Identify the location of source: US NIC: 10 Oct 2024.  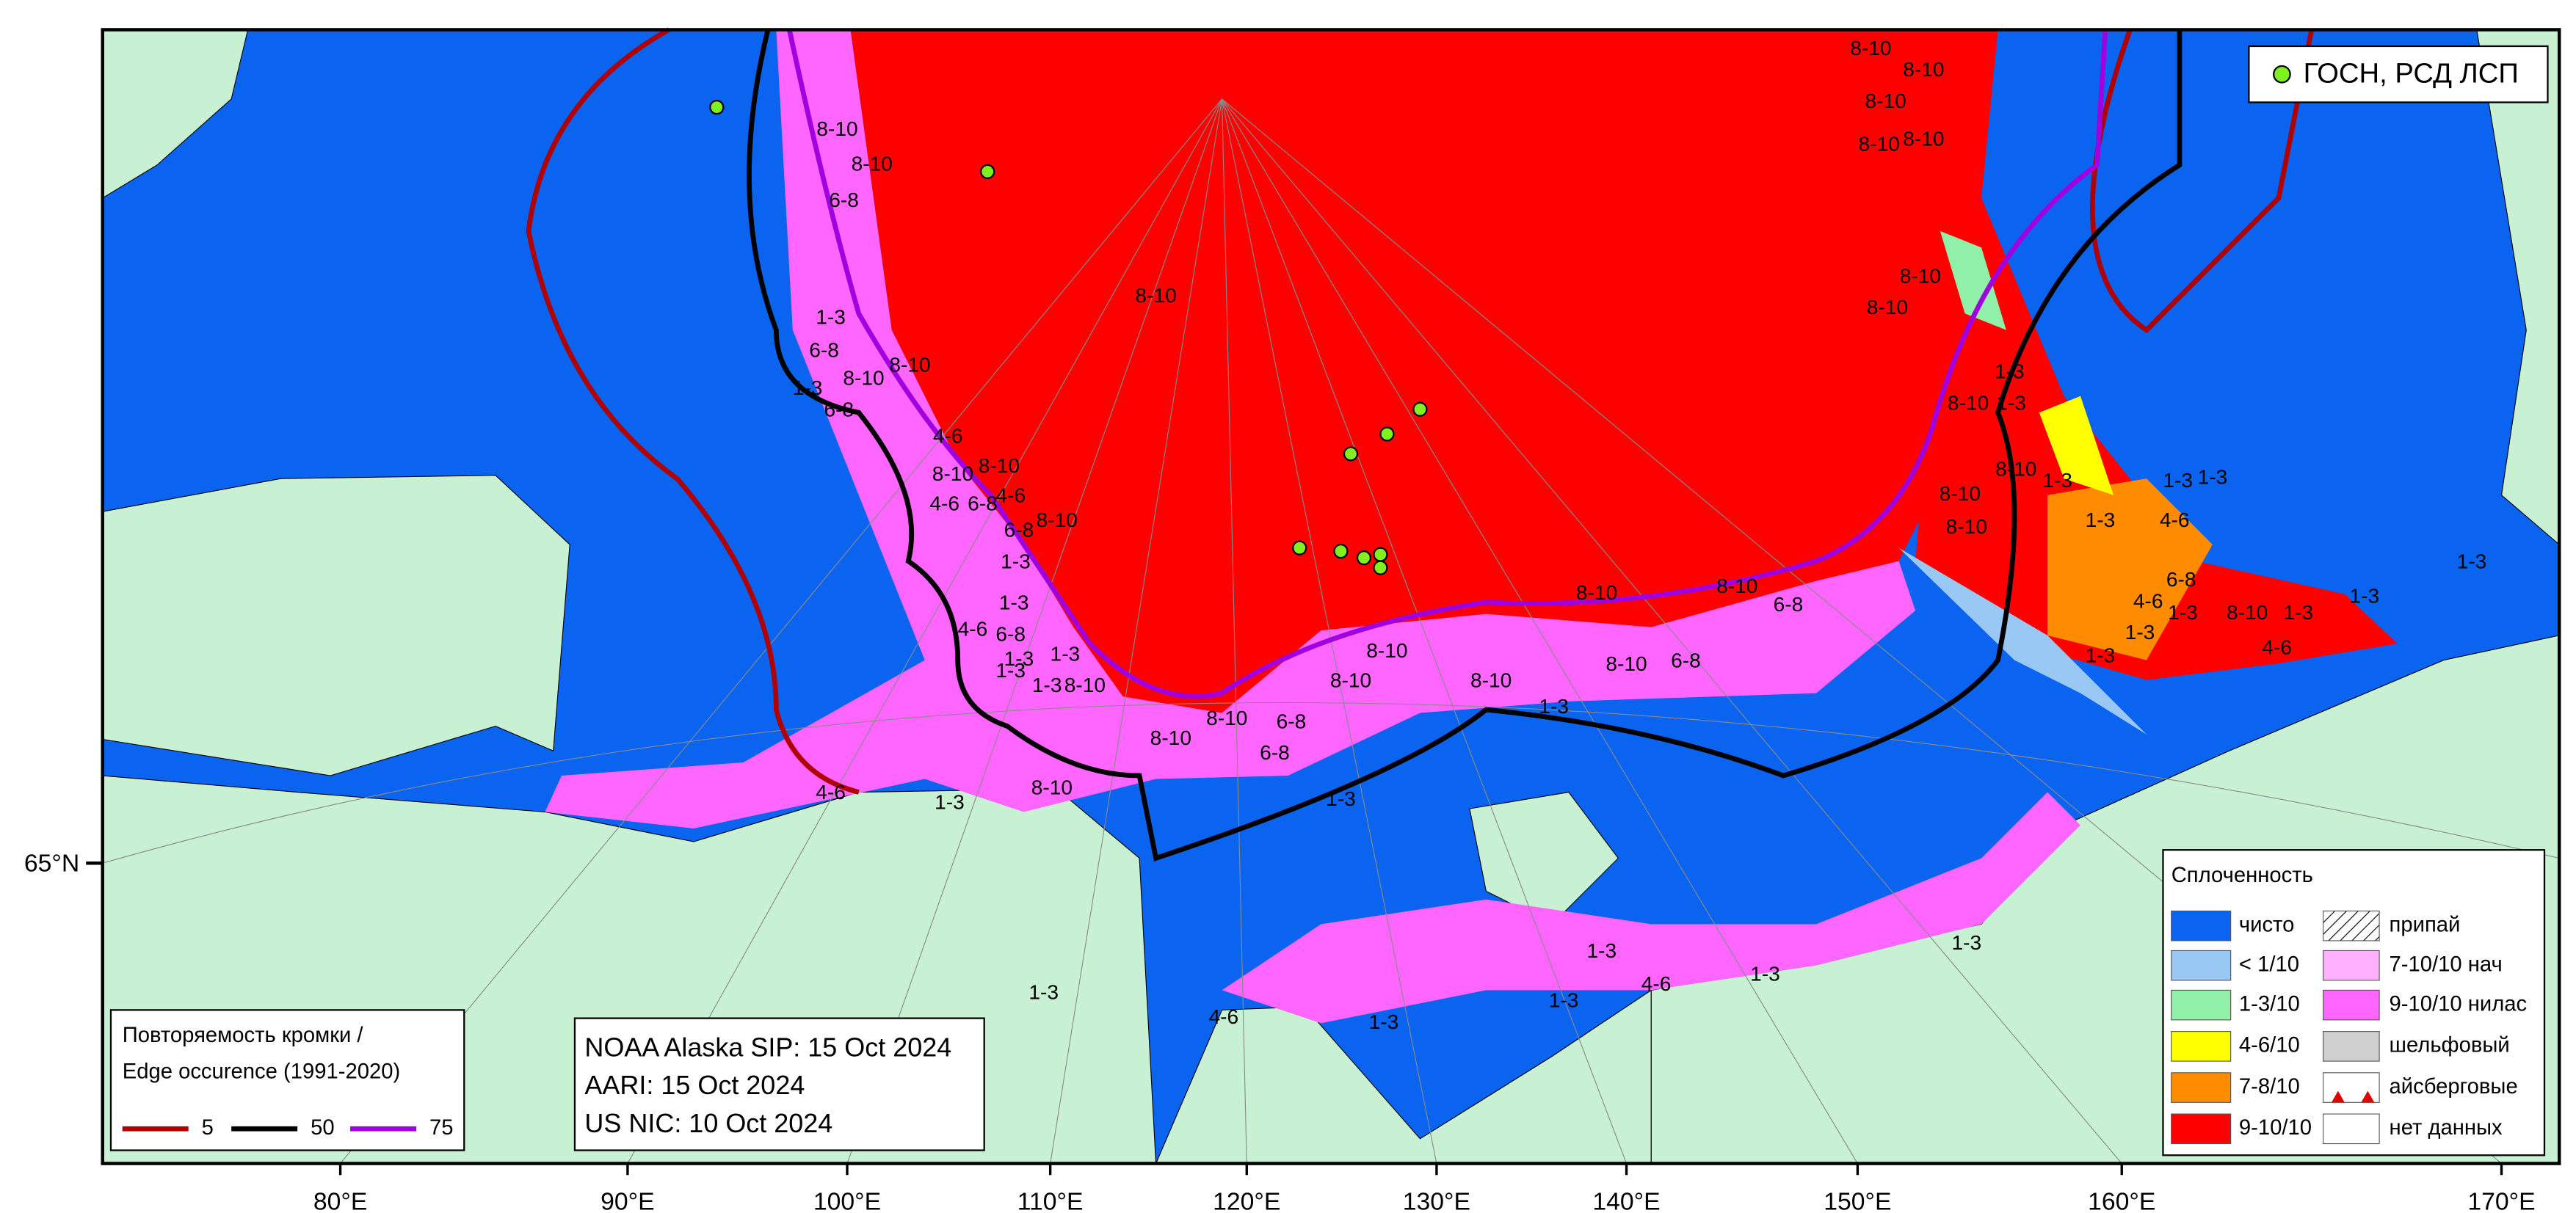
(708, 1123).